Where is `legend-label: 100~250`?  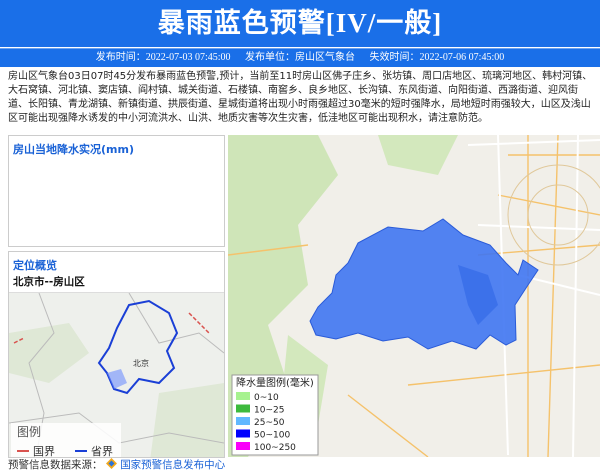 legend-label: 100~250 is located at coordinates (275, 448).